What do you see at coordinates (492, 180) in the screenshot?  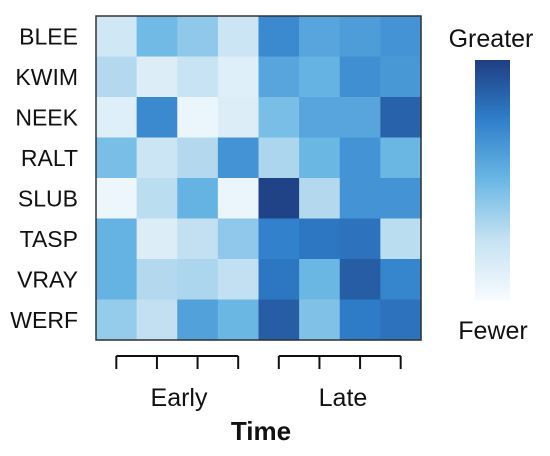 I see `color-scale-bar` at bounding box center [492, 180].